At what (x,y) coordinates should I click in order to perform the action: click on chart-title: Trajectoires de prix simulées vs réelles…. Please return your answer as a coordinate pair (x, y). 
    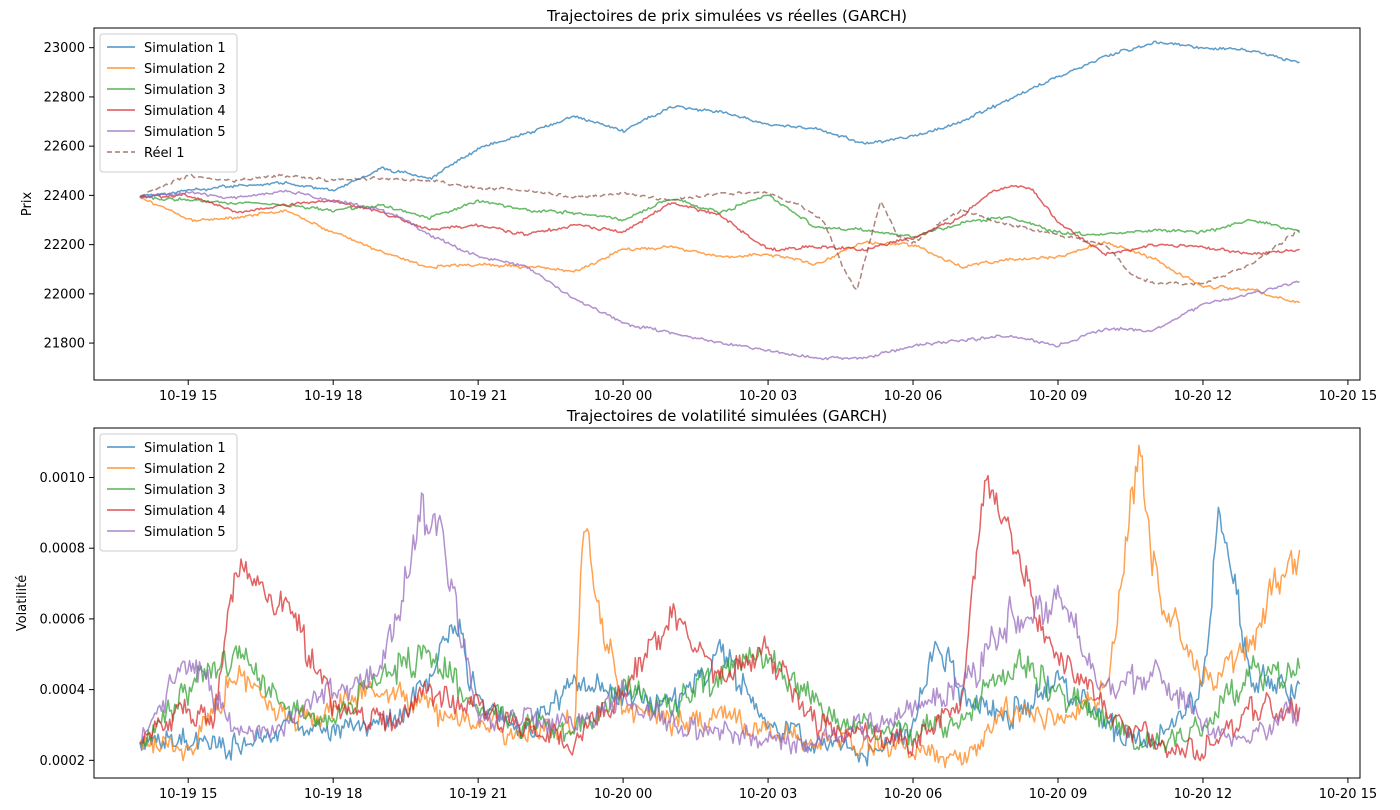
    Looking at the image, I should click on (726, 16).